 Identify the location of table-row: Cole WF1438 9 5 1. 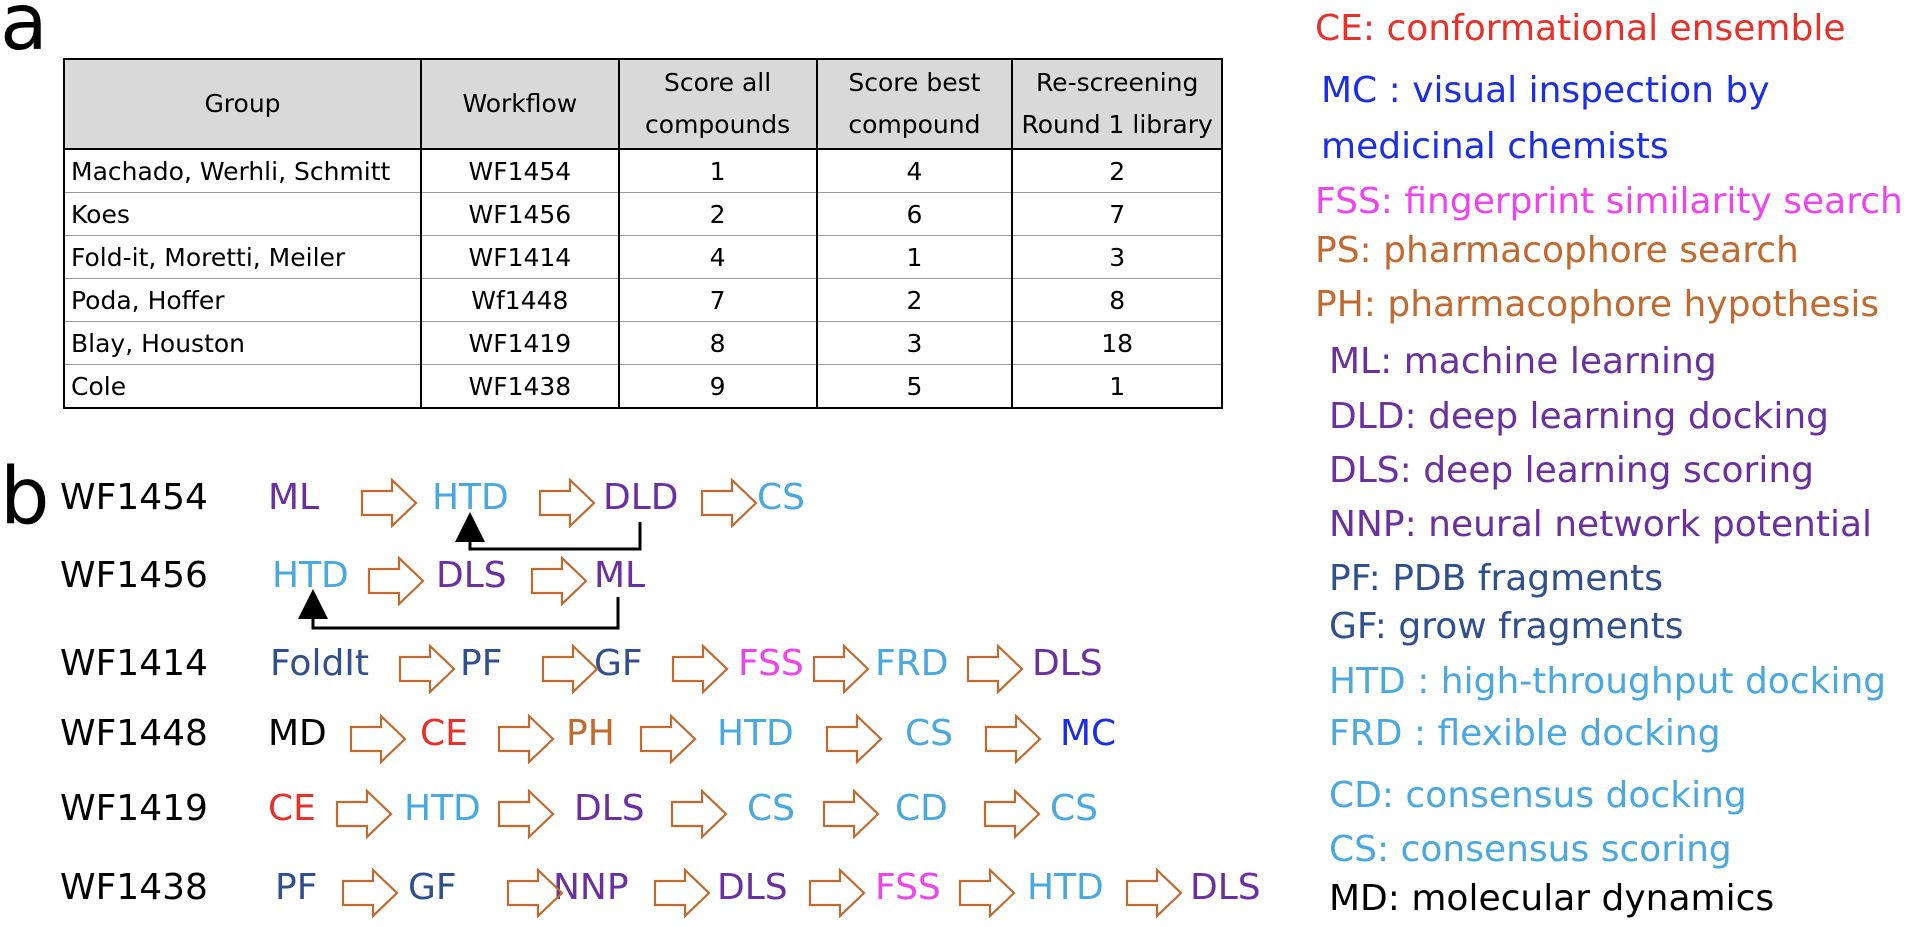
(642, 386).